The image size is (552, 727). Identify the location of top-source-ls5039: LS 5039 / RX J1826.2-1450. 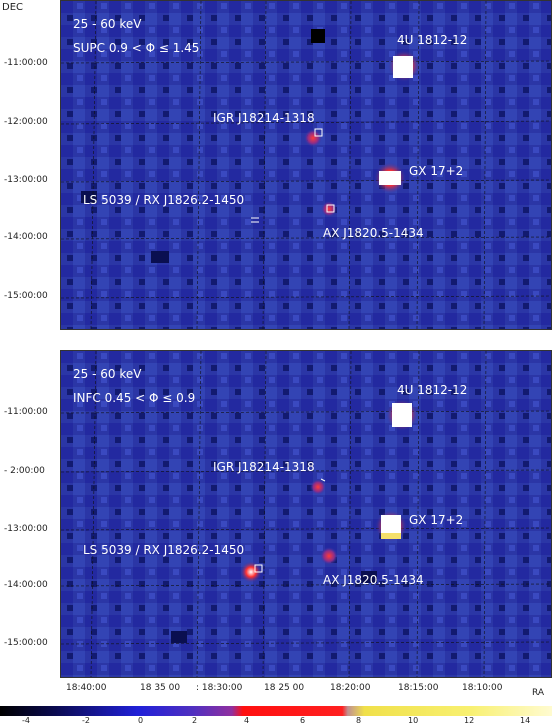
(164, 200).